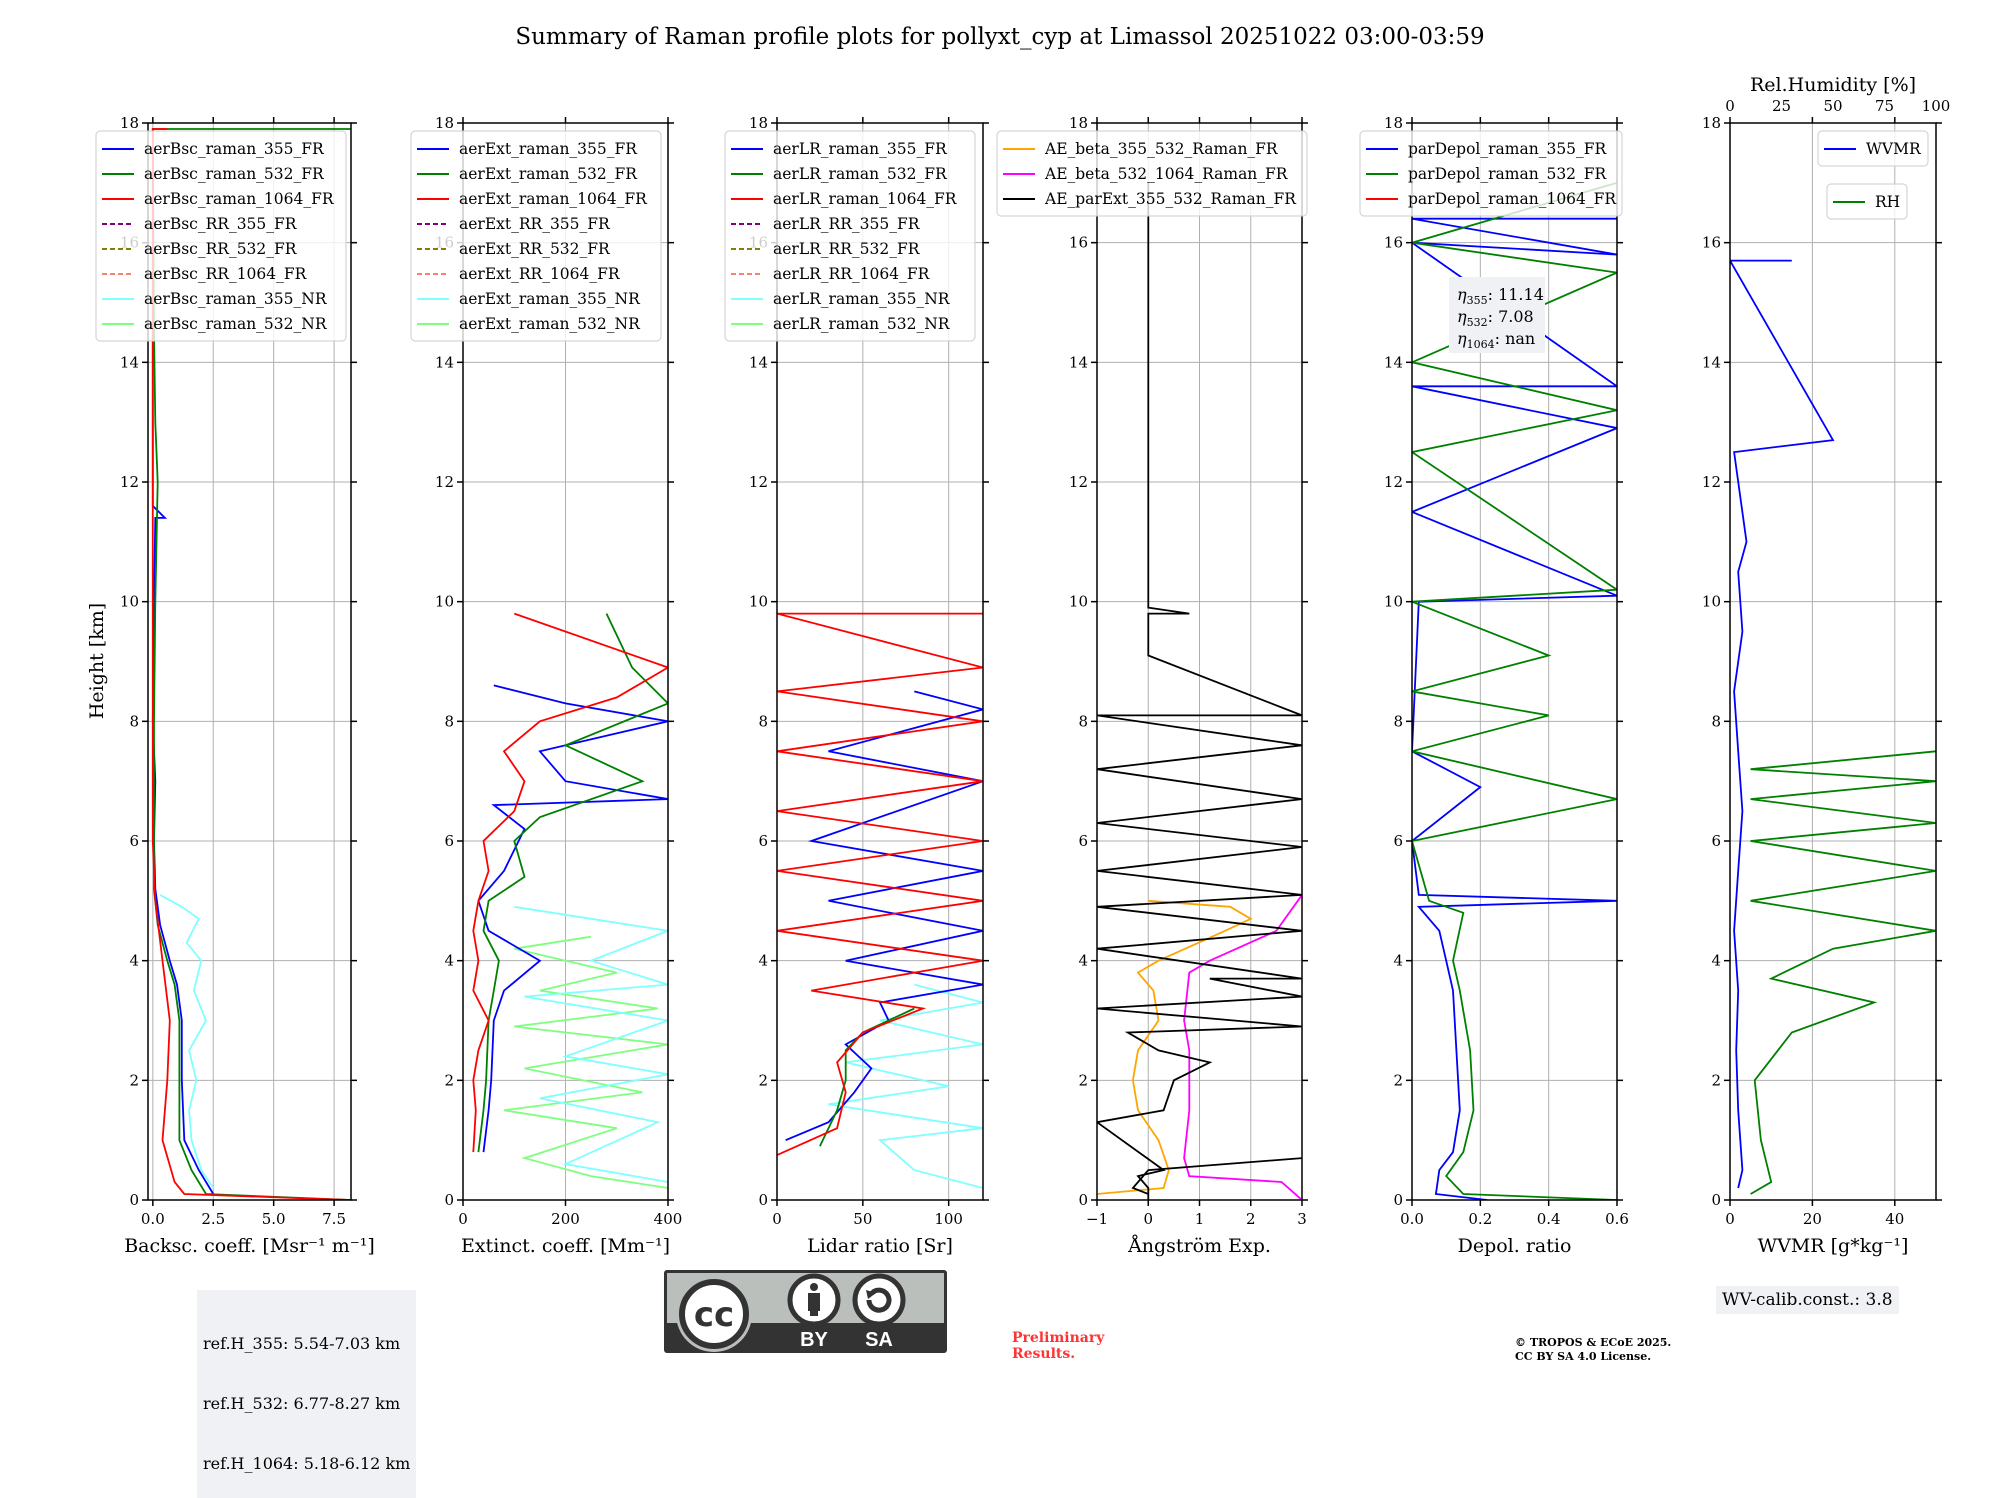 Image resolution: width=2000 pixels, height=1498 pixels. Describe the element at coordinates (1730, 106) in the screenshot. I see `top-x-tick-label: 0` at that location.